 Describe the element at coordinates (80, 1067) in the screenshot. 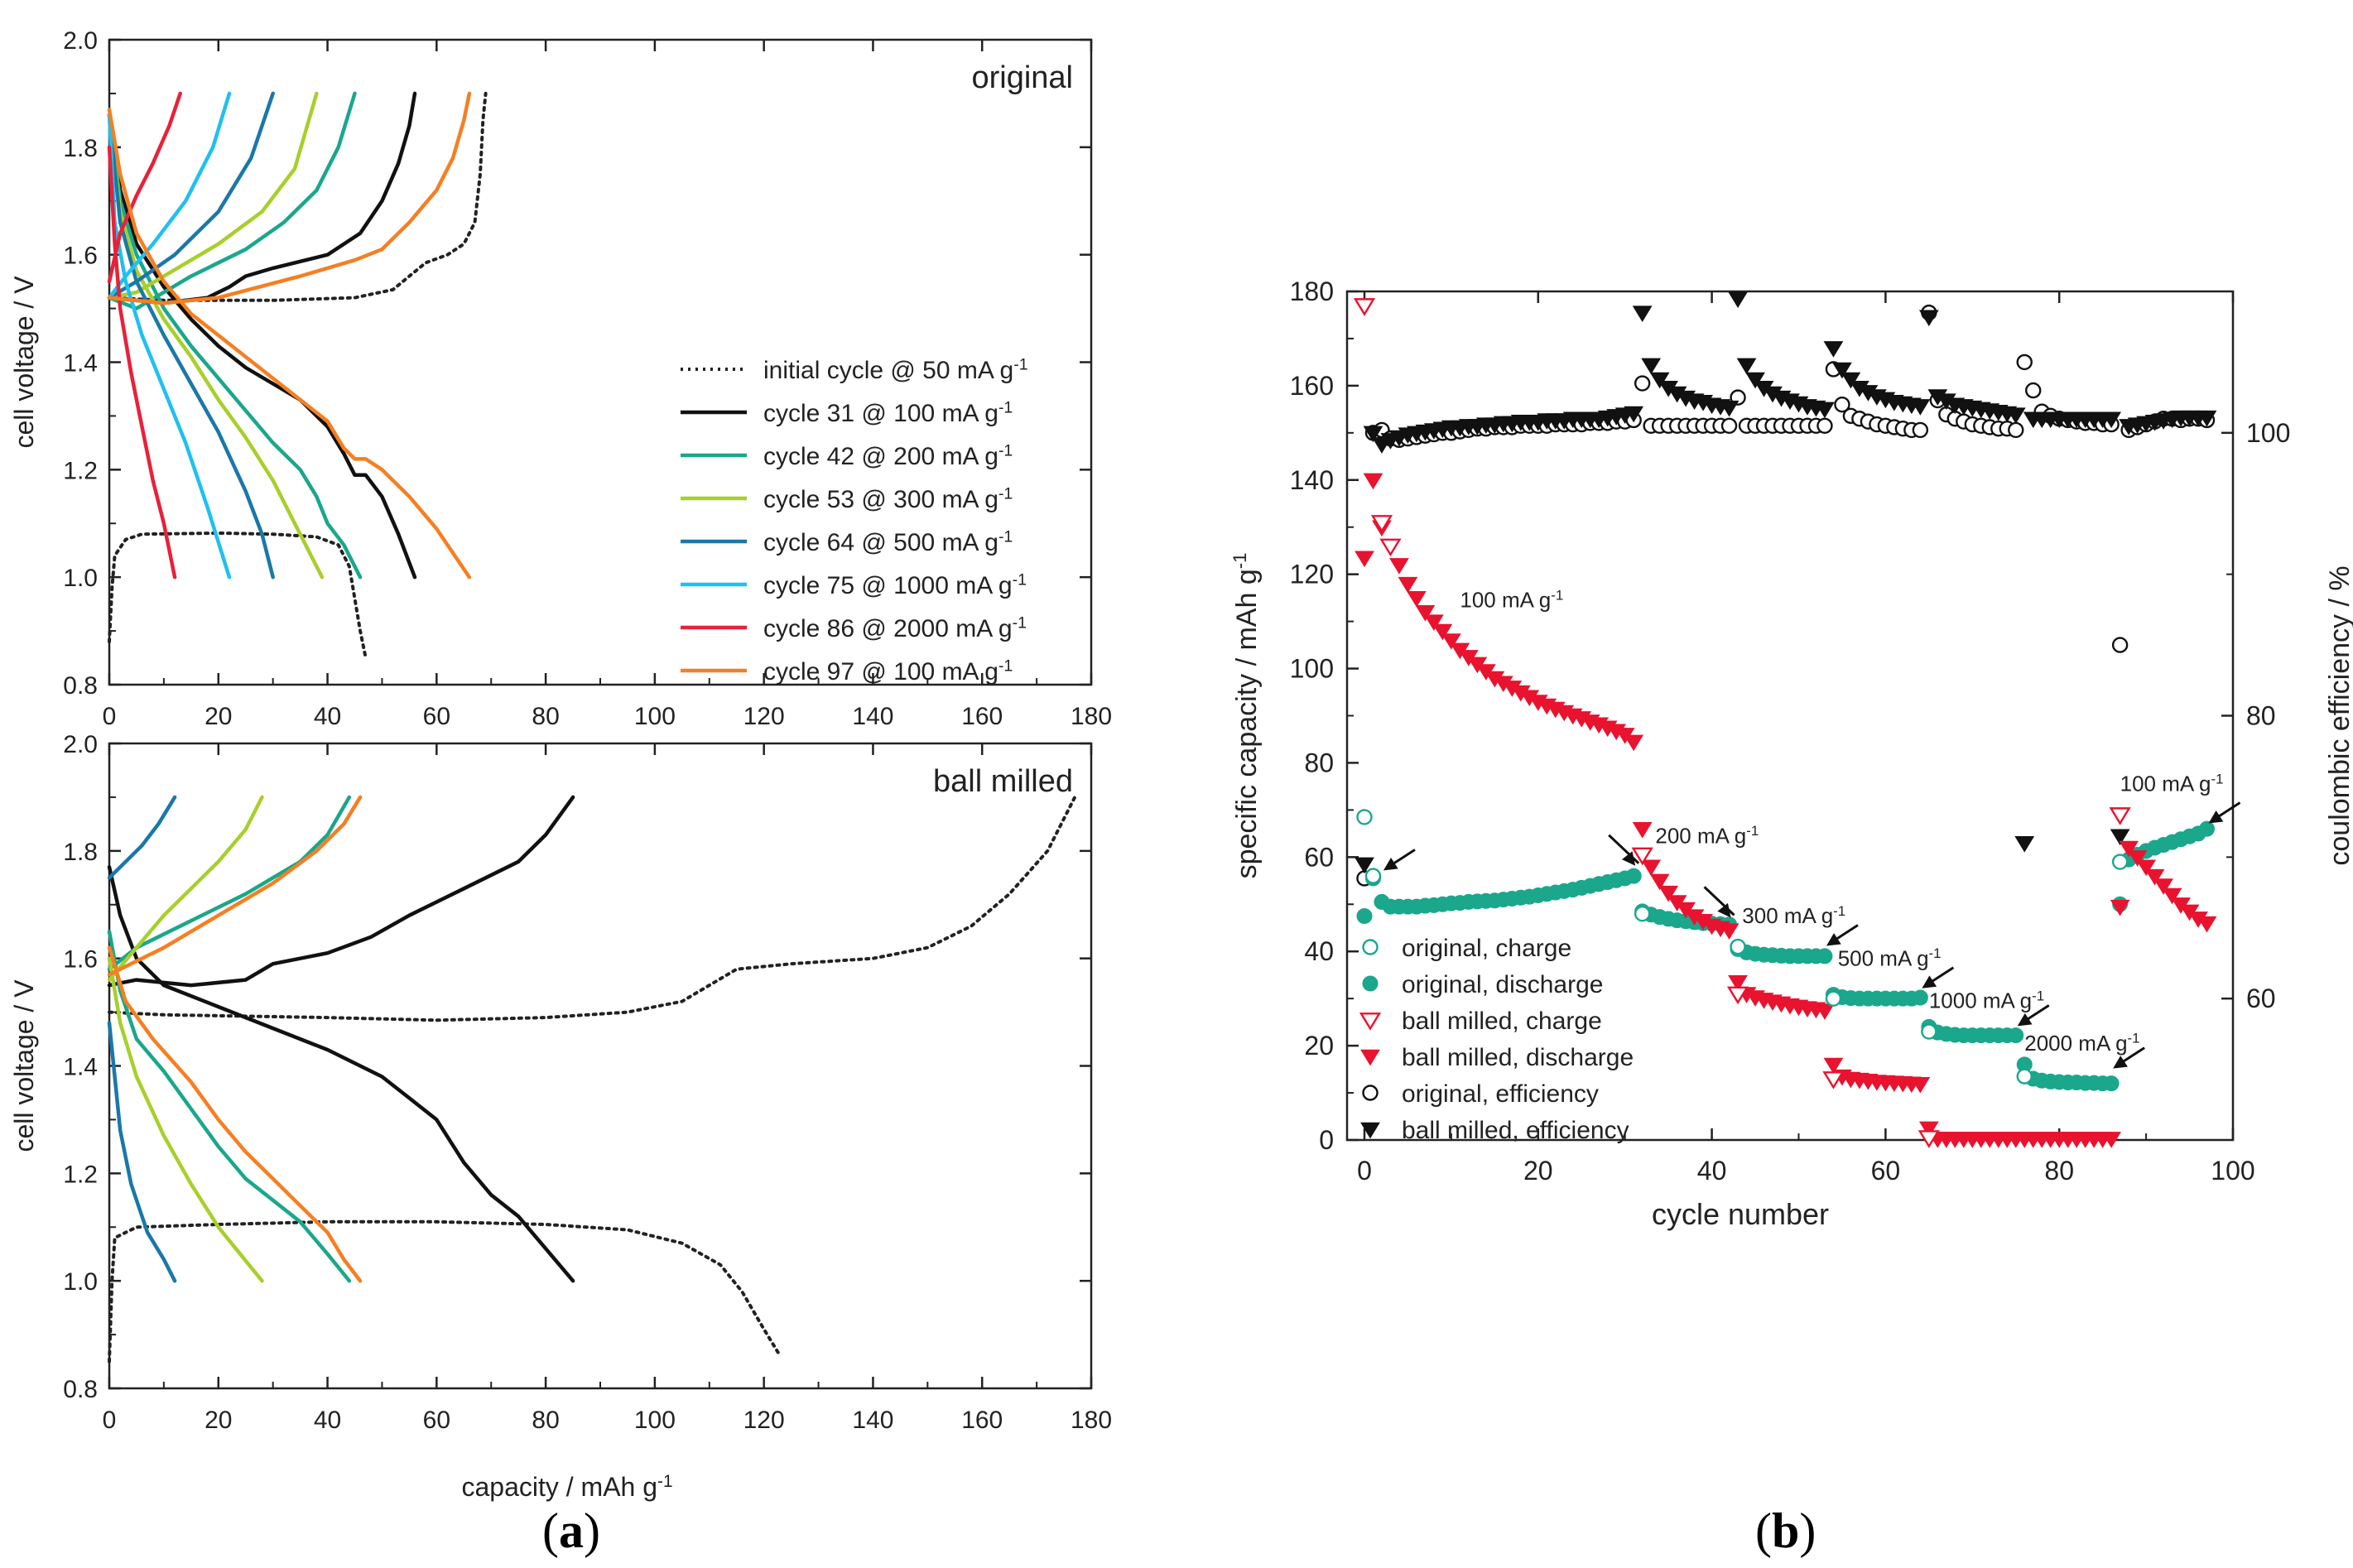

I see `y-tick-label: 1.4` at that location.